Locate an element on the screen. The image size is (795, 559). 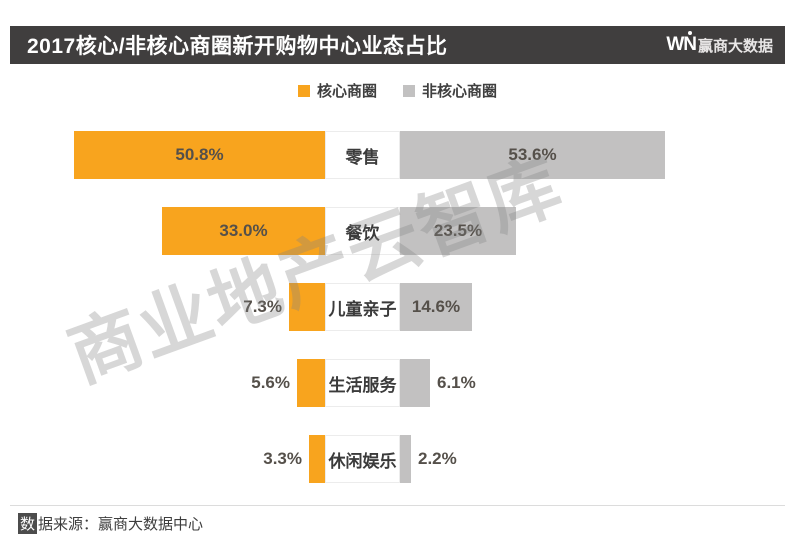
chart-row: 5.6% 生活服务 6.1% is located at coordinates (397, 383).